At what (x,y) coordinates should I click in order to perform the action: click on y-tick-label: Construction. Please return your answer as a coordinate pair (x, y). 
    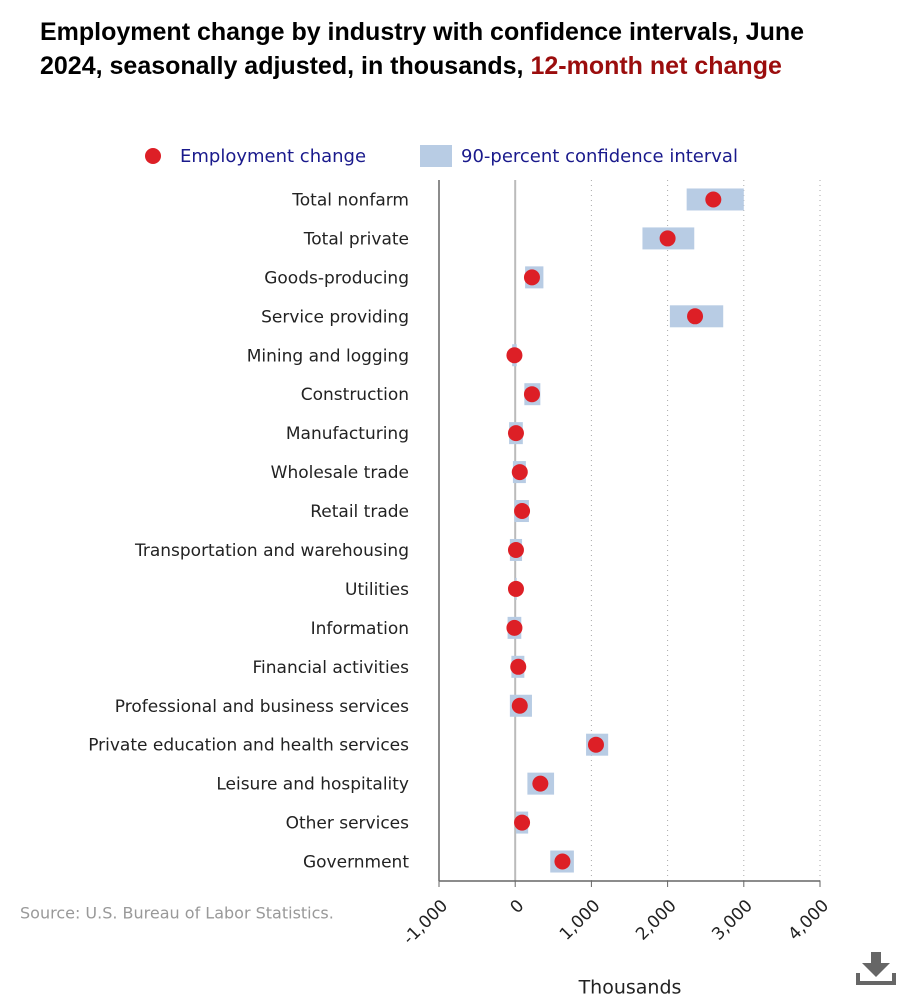
    Looking at the image, I should click on (355, 395).